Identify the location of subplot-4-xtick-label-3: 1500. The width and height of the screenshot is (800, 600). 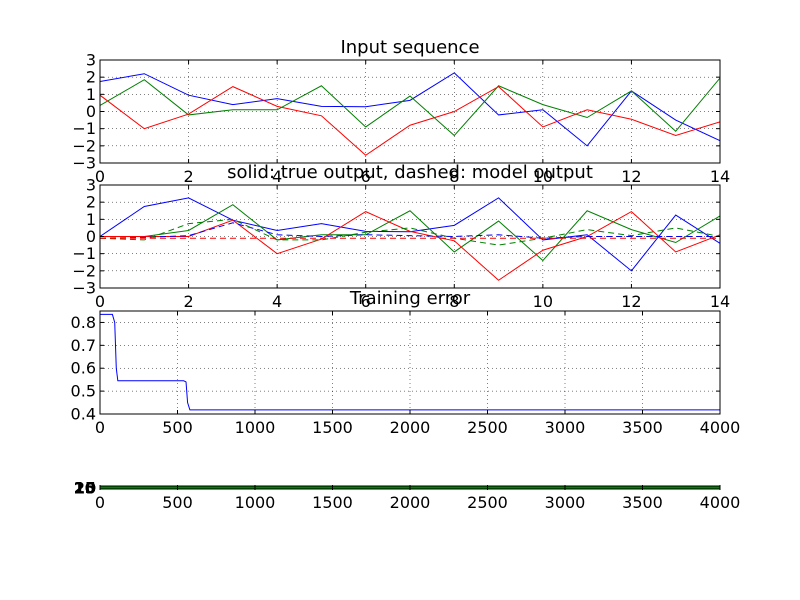
(332, 502).